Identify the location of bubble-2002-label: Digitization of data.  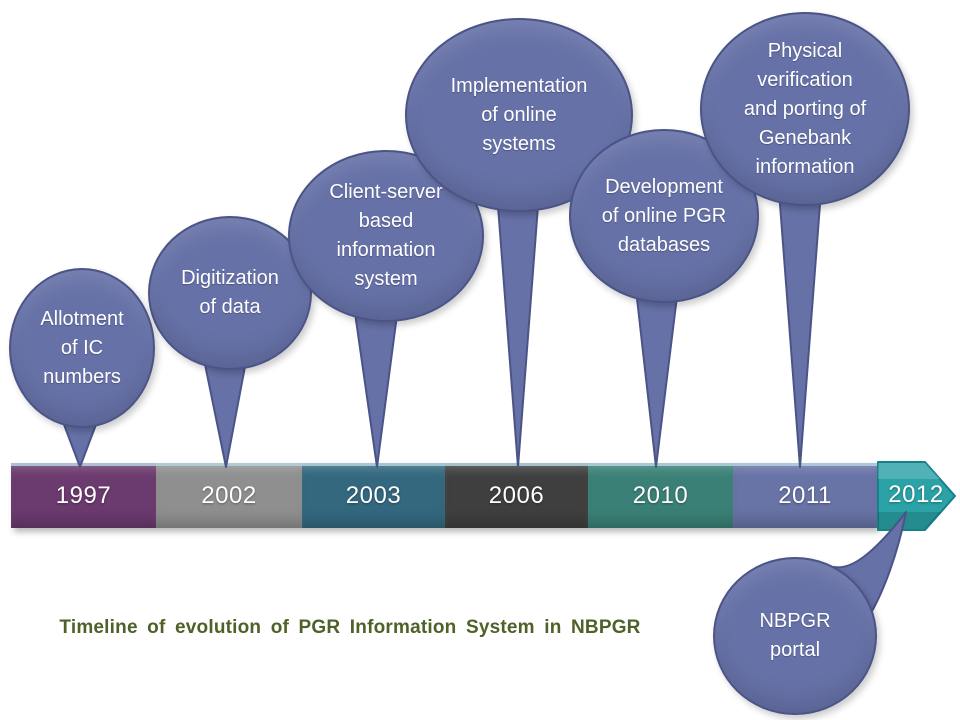
(230, 292).